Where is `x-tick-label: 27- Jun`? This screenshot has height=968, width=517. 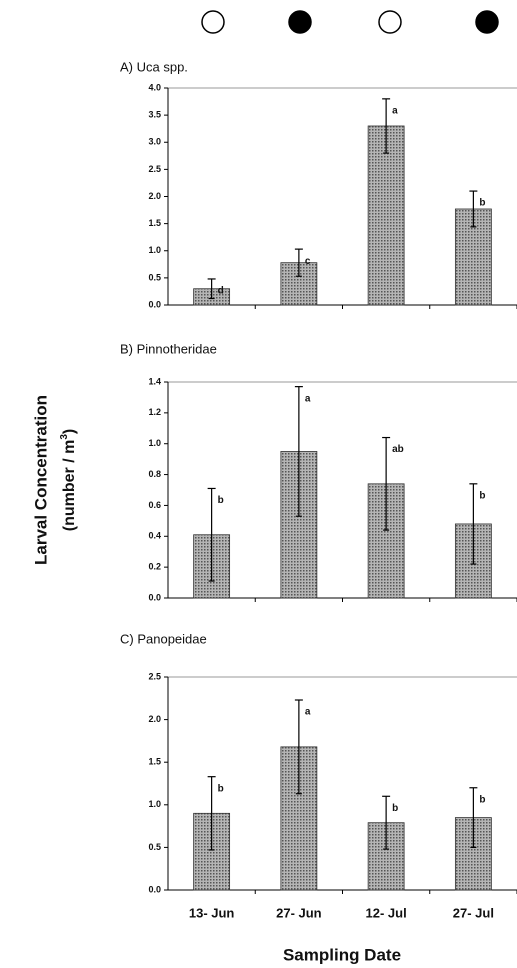 x-tick-label: 27- Jun is located at coordinates (299, 912).